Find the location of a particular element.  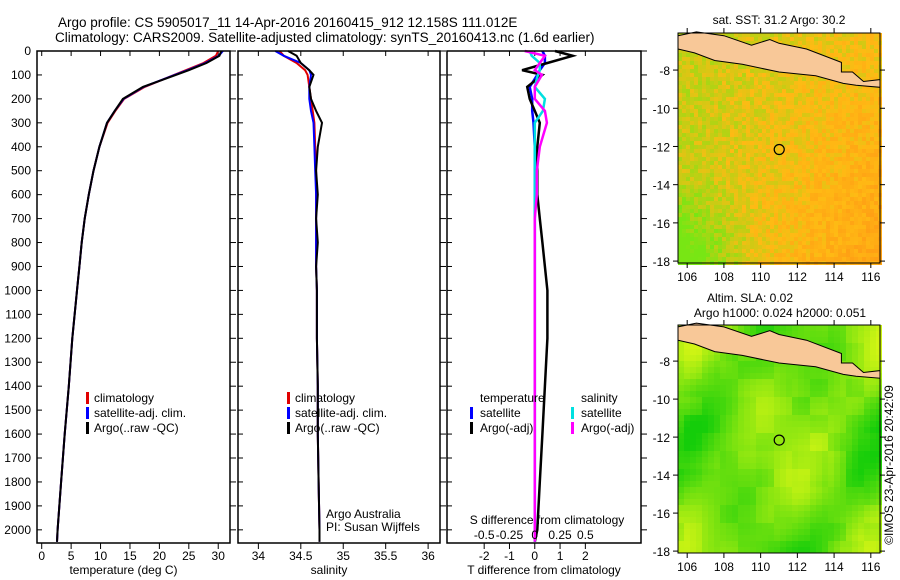

s-axis-label: S difference from climatology is located at coordinates (547, 520).